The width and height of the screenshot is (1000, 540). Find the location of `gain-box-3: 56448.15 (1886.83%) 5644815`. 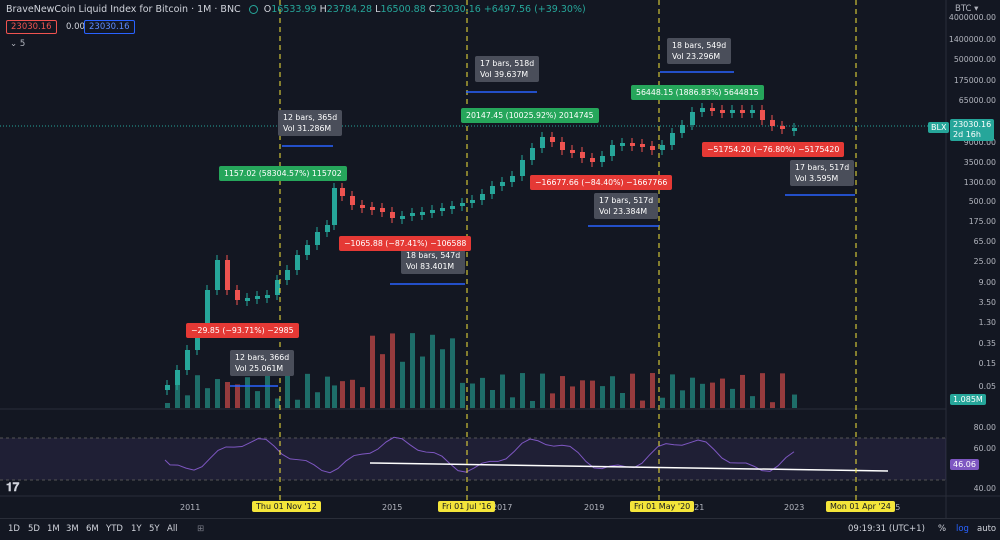

gain-box-3: 56448.15 (1886.83%) 5644815 is located at coordinates (697, 92).